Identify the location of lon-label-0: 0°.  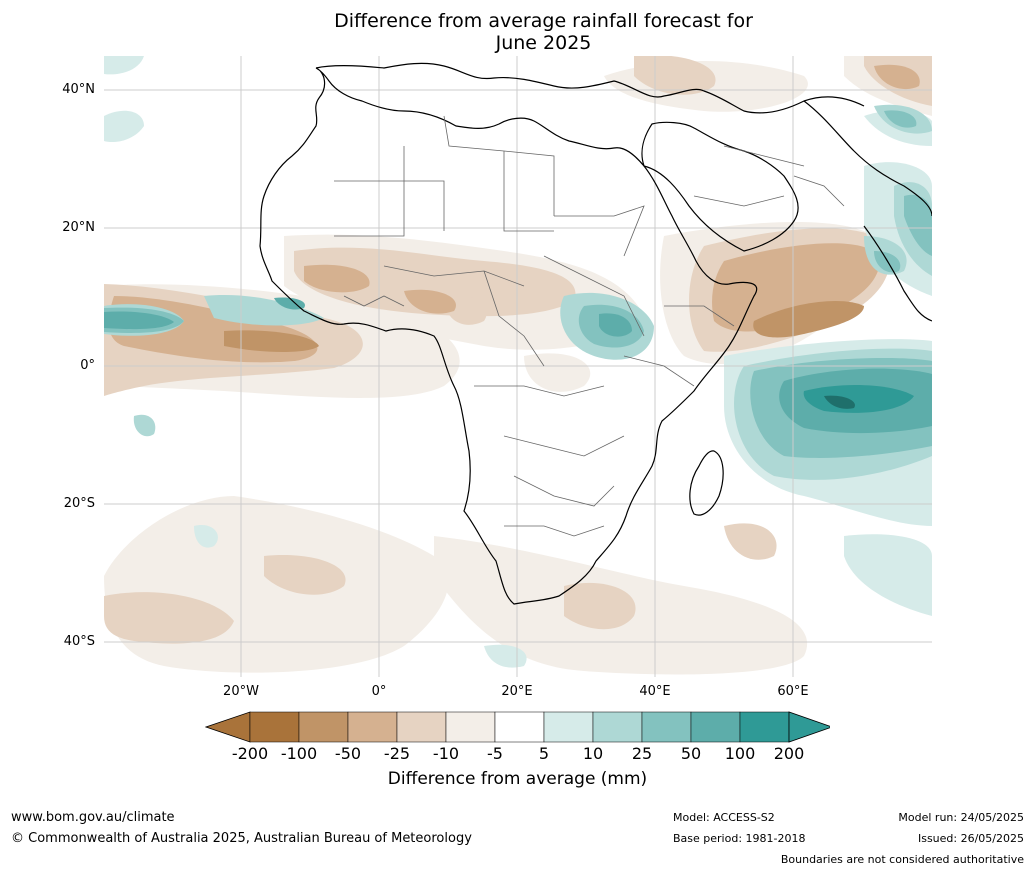
(379, 691).